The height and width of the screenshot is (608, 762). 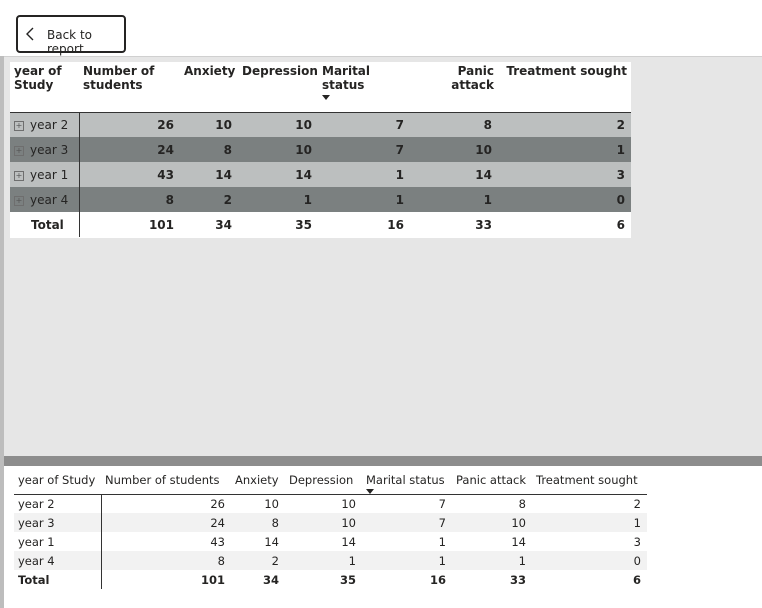 I want to click on row-label-cell: + year 2, so click(x=45, y=124).